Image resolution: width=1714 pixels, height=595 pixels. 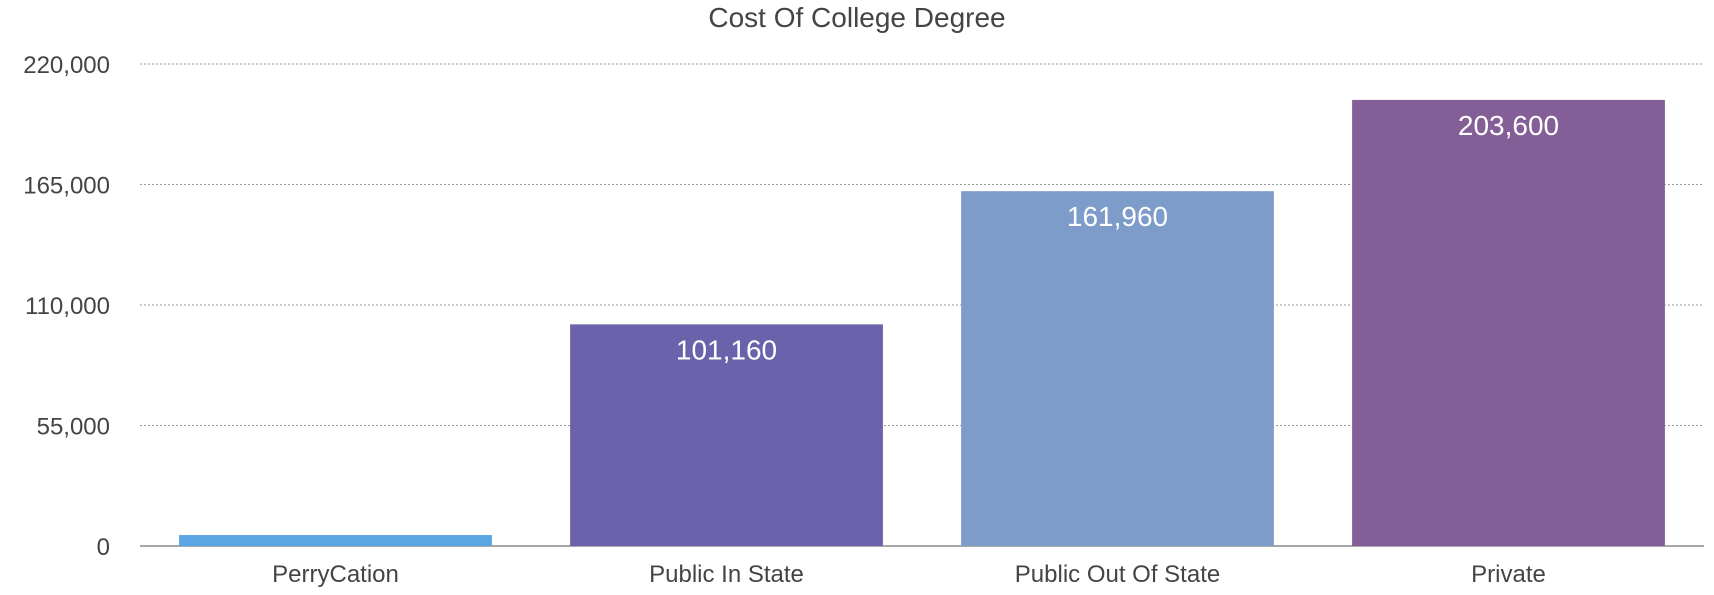 I want to click on y-tick-label: 110,000, so click(x=67, y=306).